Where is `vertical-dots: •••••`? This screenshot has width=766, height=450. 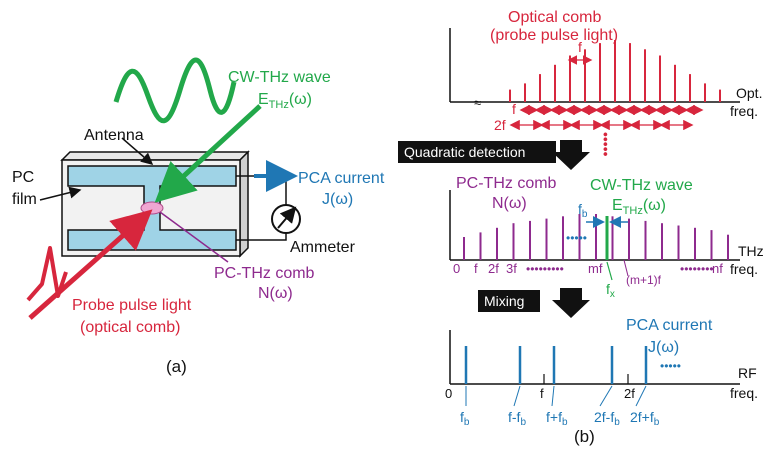
vertical-dots: ••••• is located at coordinates (606, 144).